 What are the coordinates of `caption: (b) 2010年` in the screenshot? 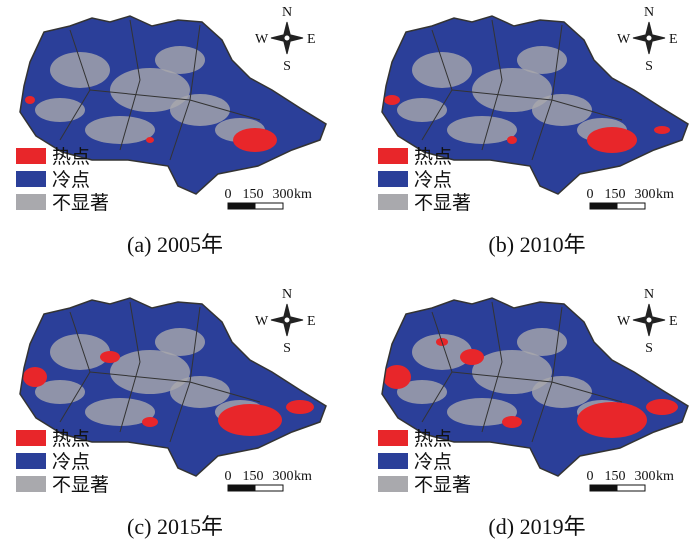 It's located at (536, 244).